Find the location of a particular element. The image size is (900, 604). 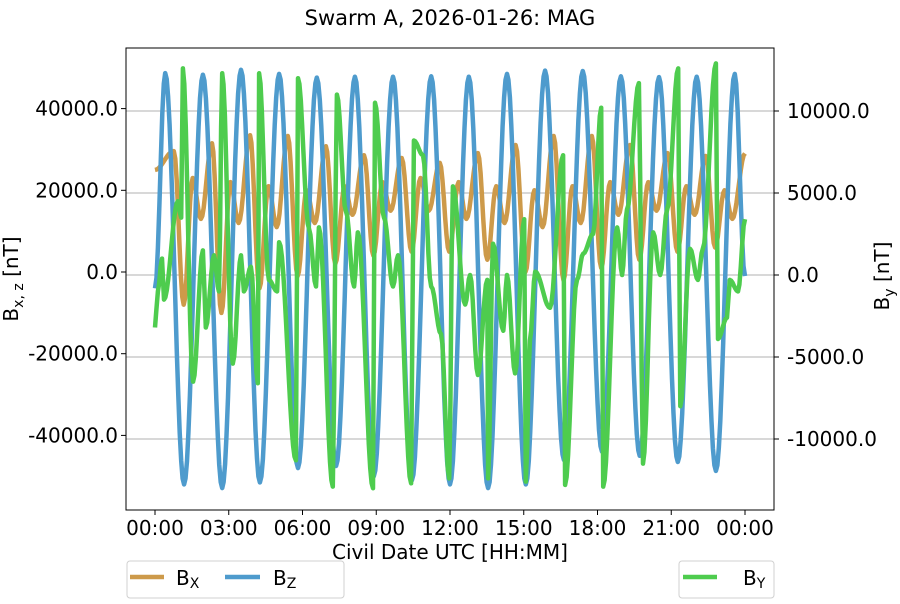

y-left-tick-label: 0.0 is located at coordinates (102, 272).